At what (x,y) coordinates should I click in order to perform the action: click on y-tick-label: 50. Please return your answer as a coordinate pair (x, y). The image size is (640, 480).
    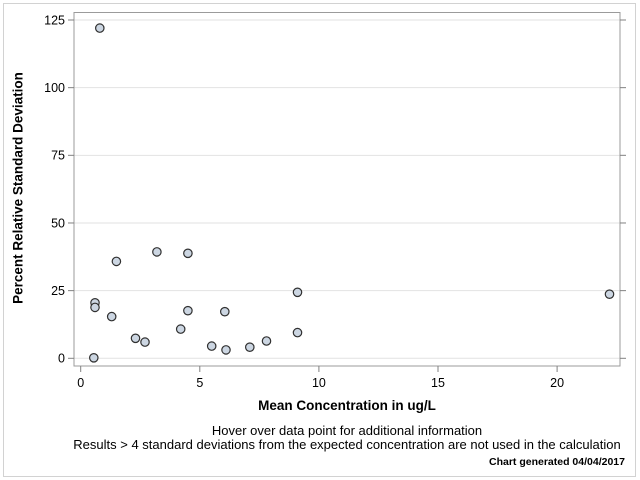
    Looking at the image, I should click on (58, 223).